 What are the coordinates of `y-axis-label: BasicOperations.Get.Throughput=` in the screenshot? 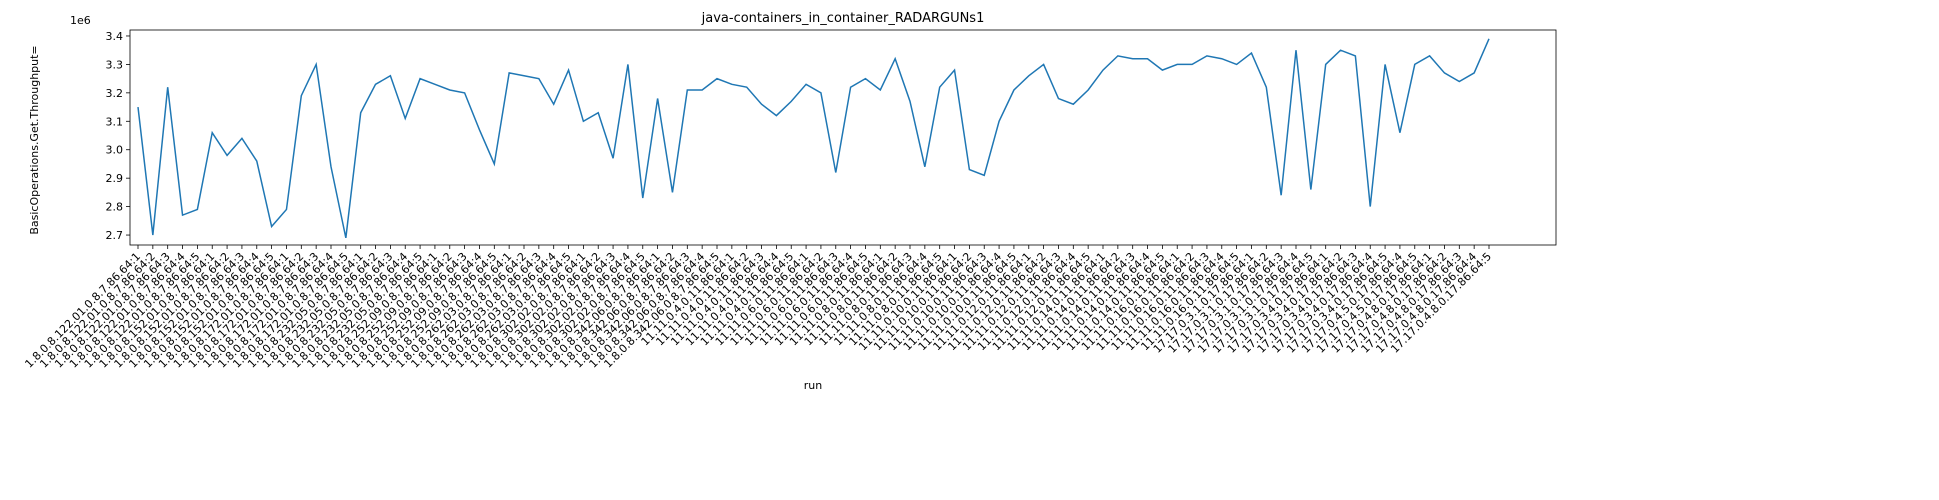 It's located at (34, 139).